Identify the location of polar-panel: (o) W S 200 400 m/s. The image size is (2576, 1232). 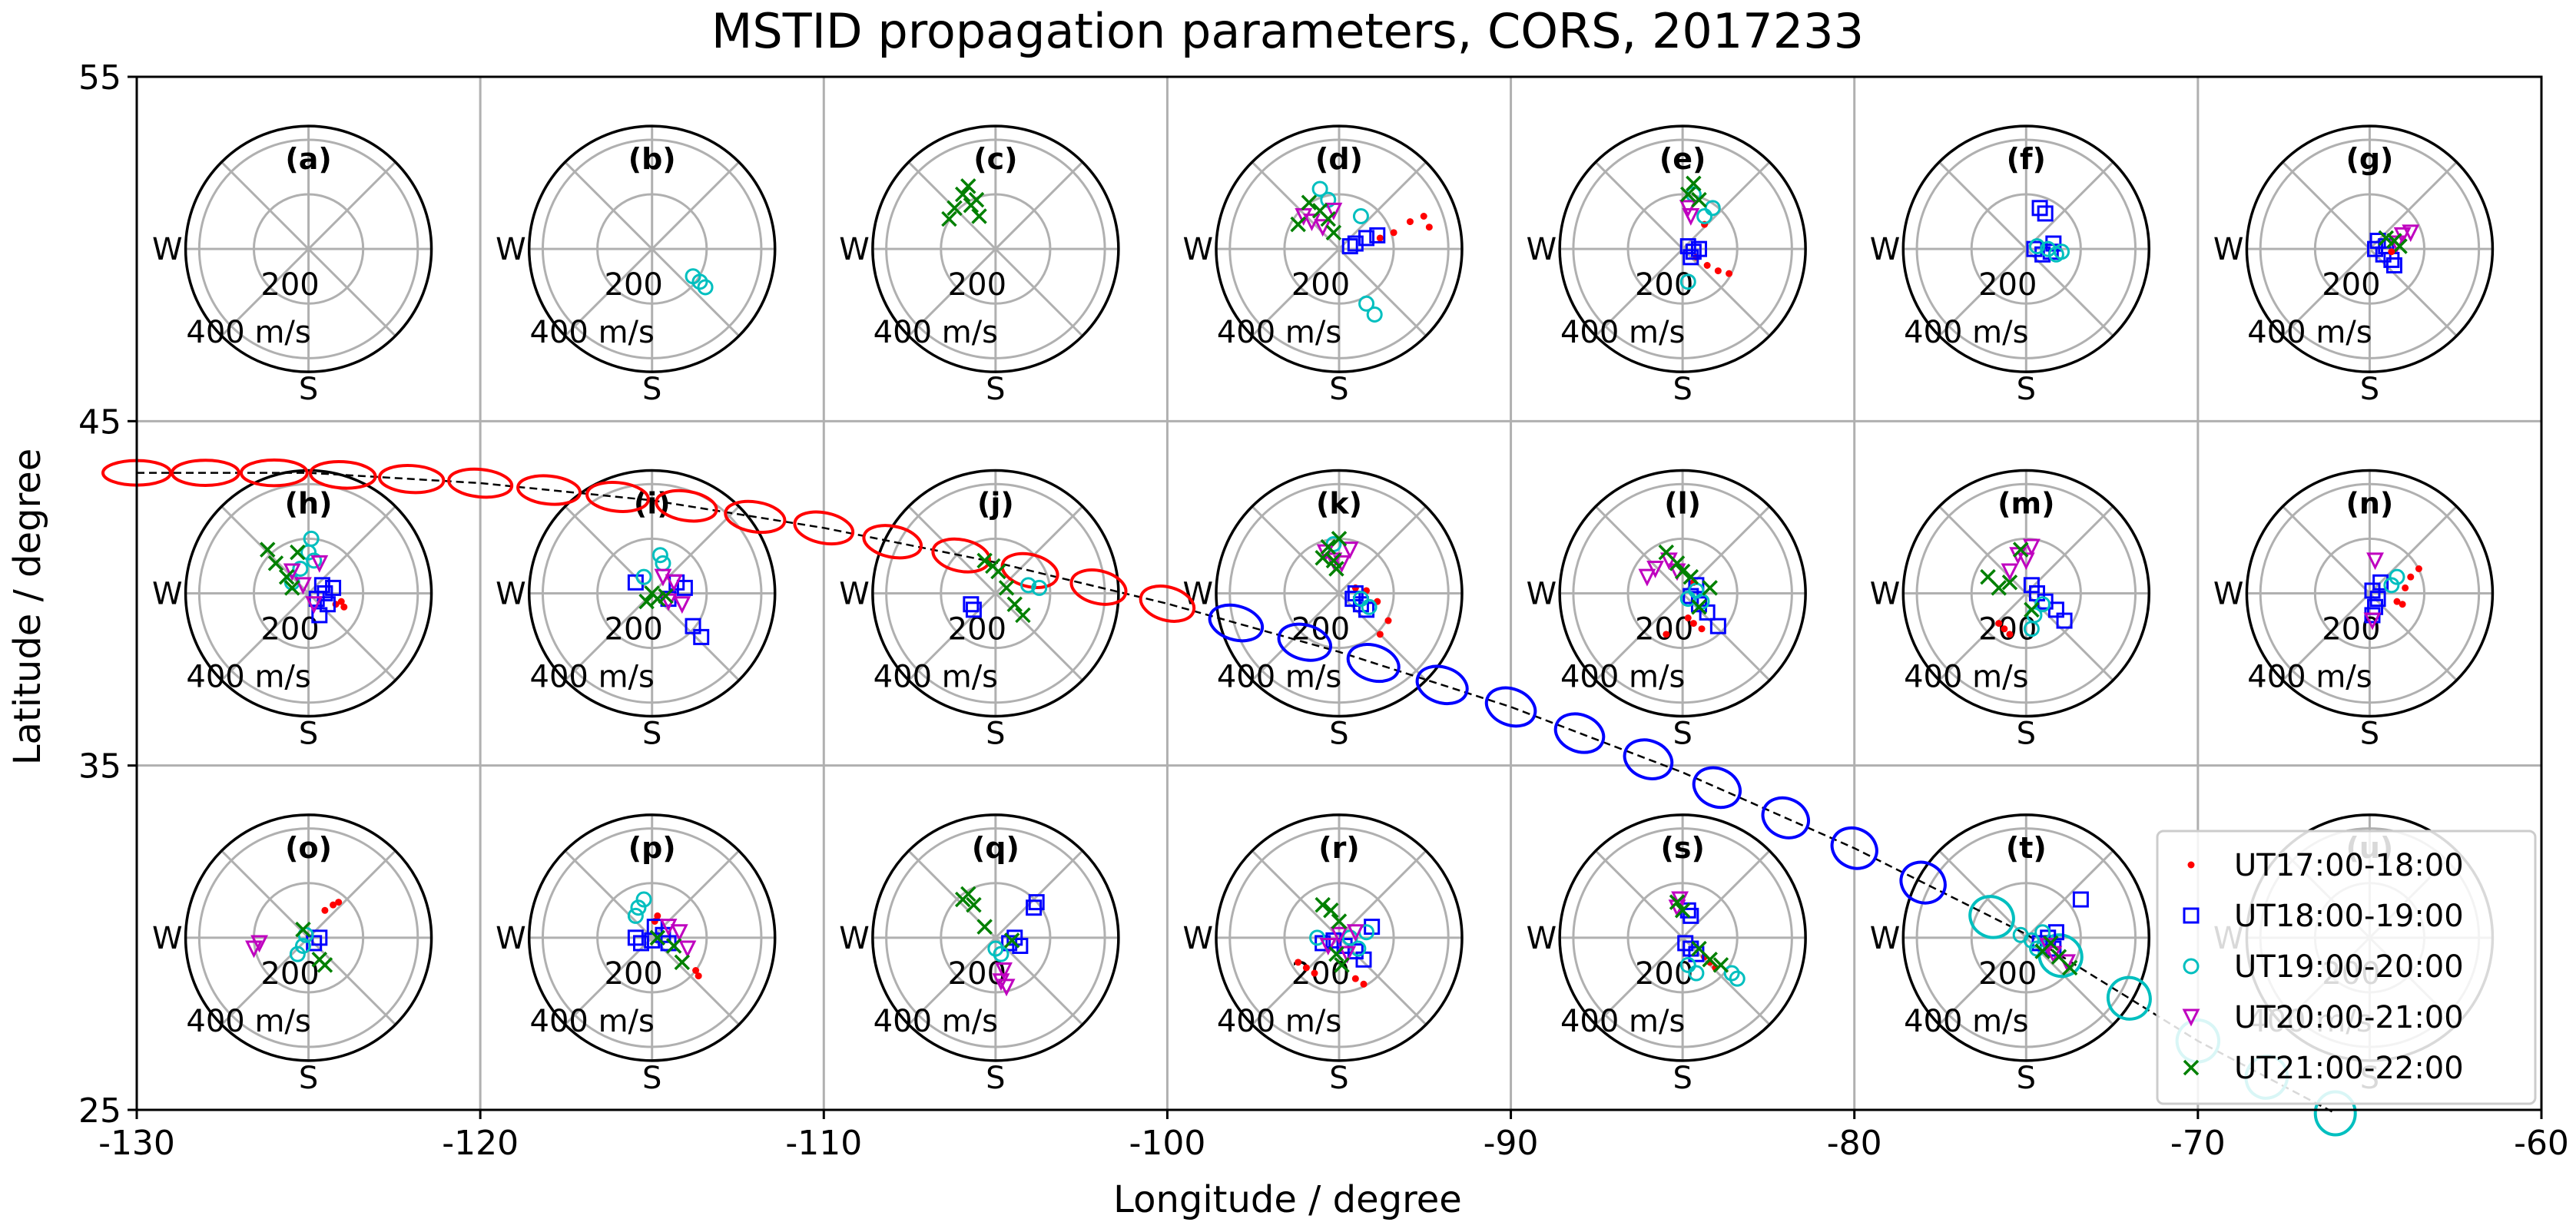
(292, 954).